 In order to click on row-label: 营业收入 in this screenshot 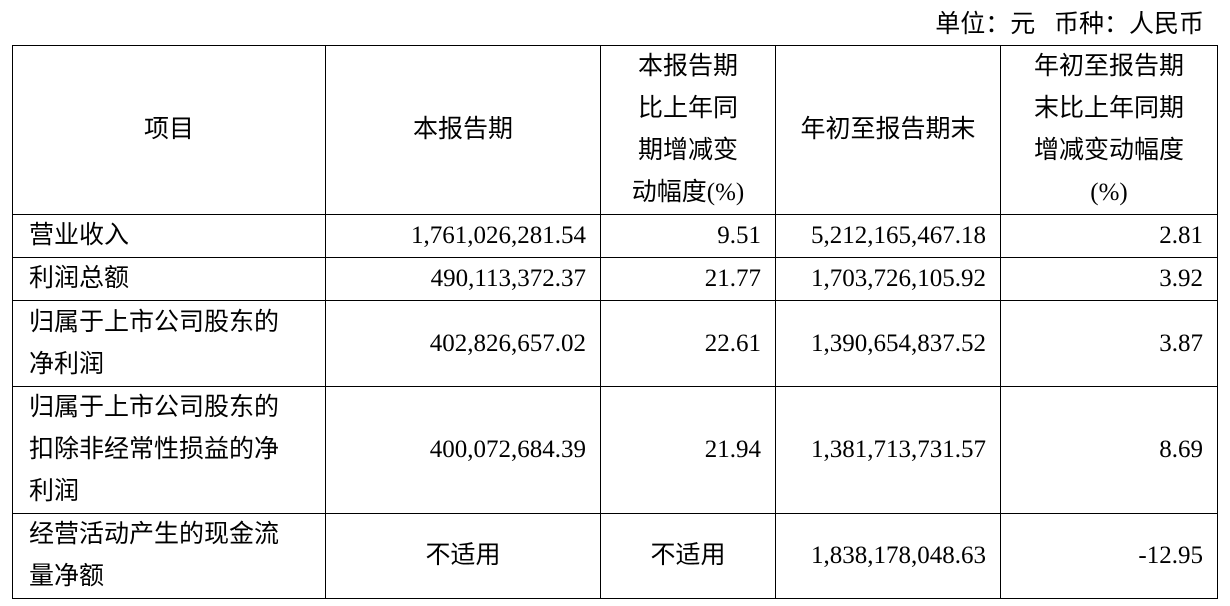, I will do `click(169, 236)`.